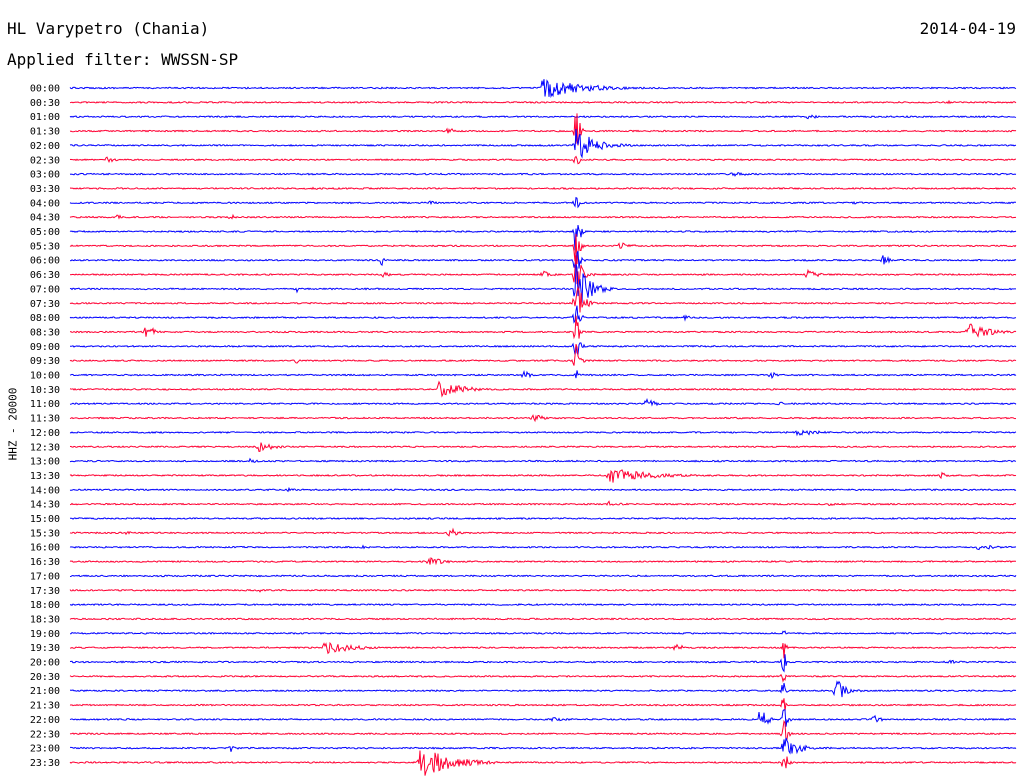  Describe the element at coordinates (45, 591) in the screenshot. I see `trace-time-label: 17:30` at that location.